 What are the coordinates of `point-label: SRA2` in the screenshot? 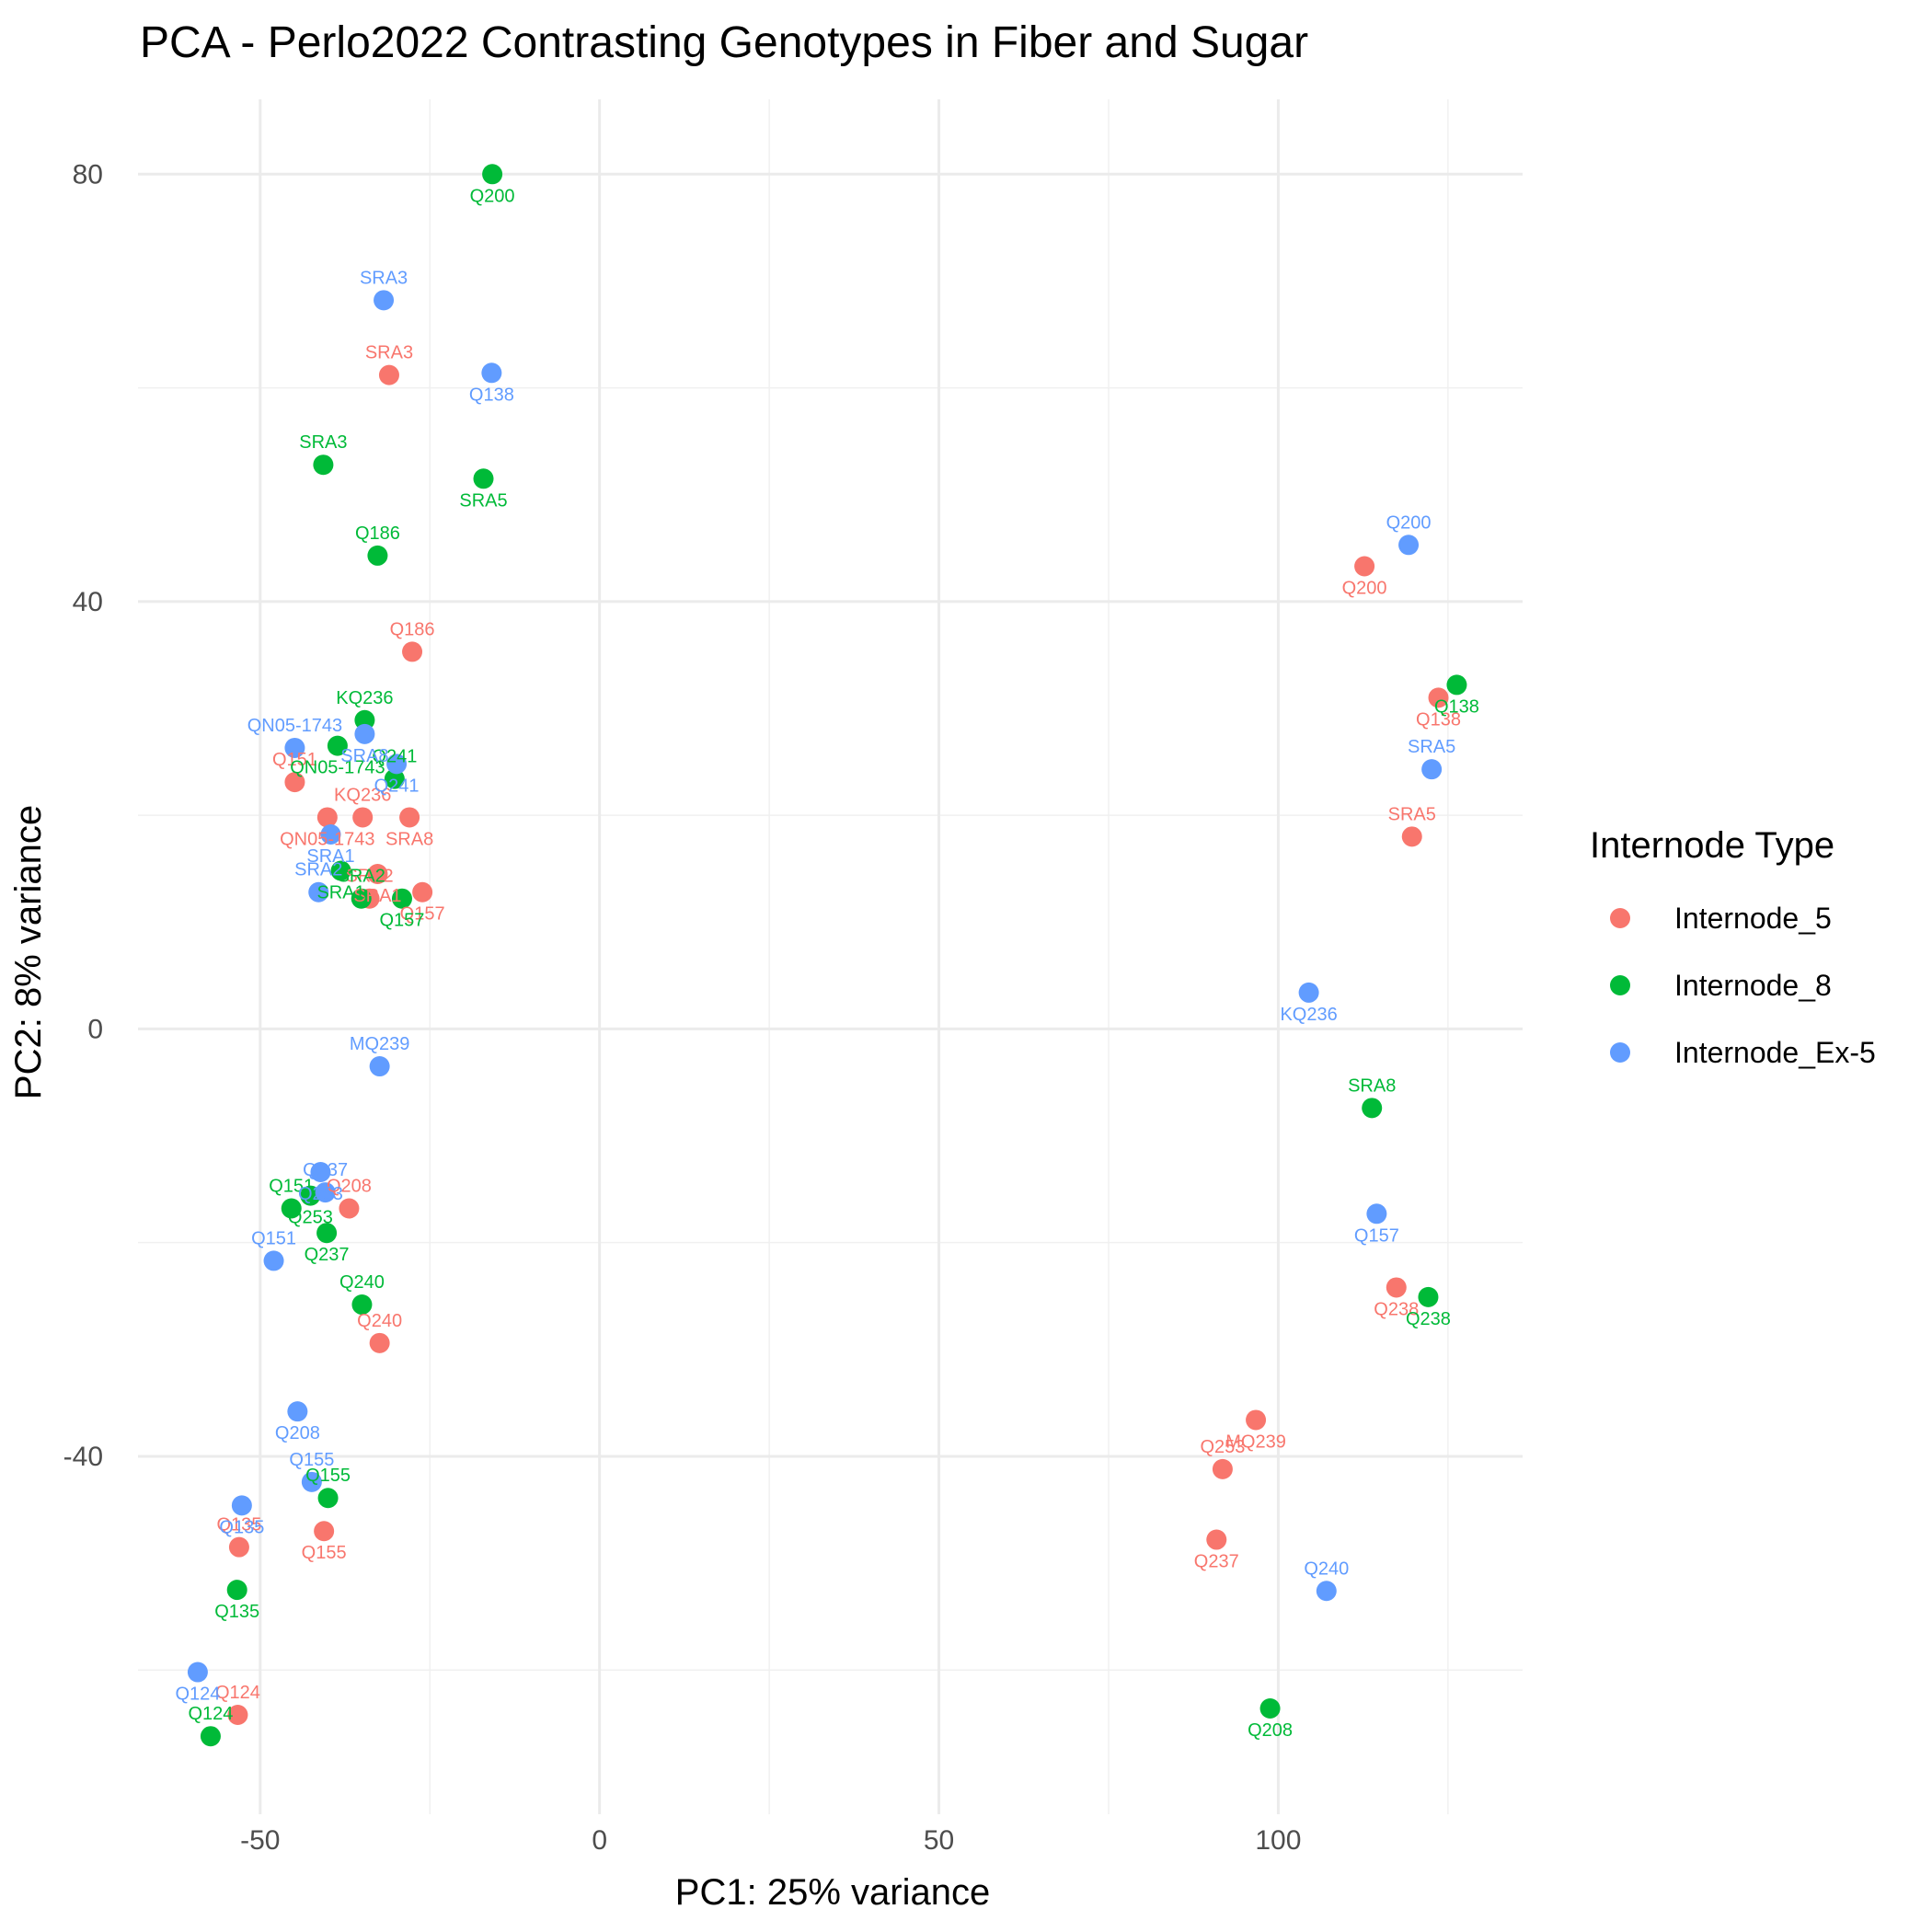 It's located at (318, 870).